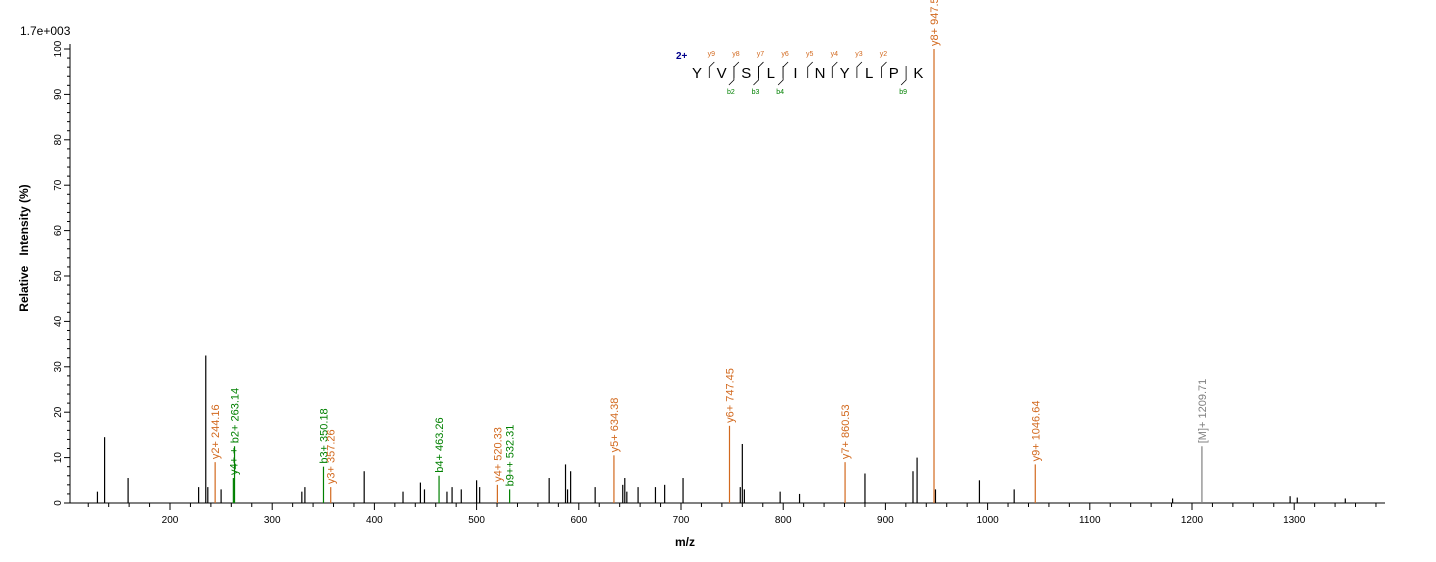  What do you see at coordinates (498, 454) in the screenshot?
I see `annotated-peak-label: y4+ 520.33` at bounding box center [498, 454].